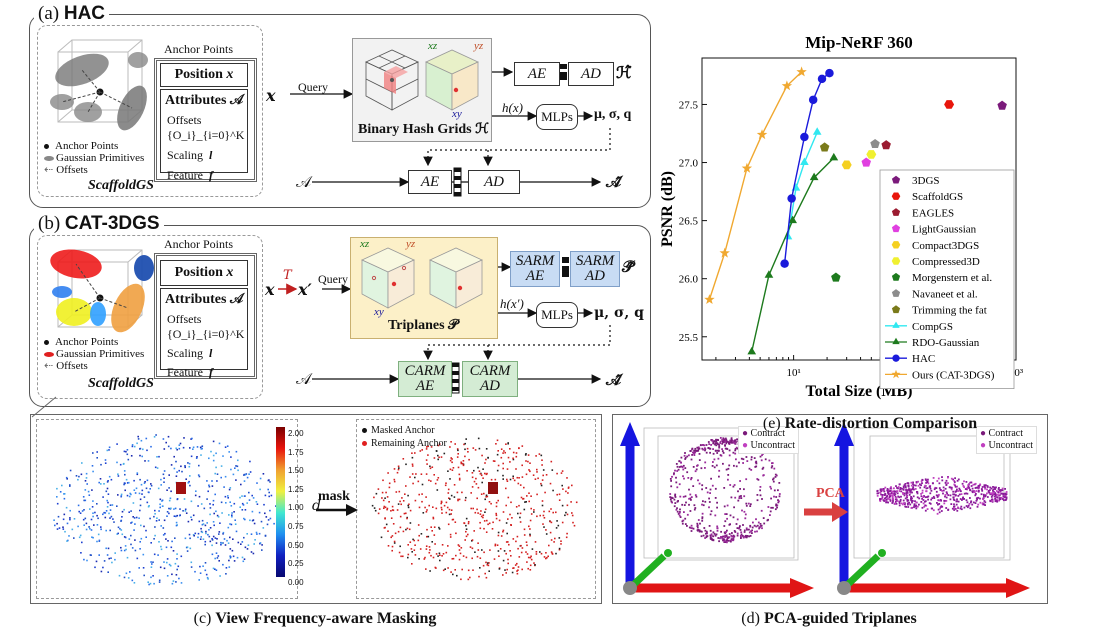 This screenshot has height=640, width=1099. I want to click on series-compact3dgs, so click(846, 165).